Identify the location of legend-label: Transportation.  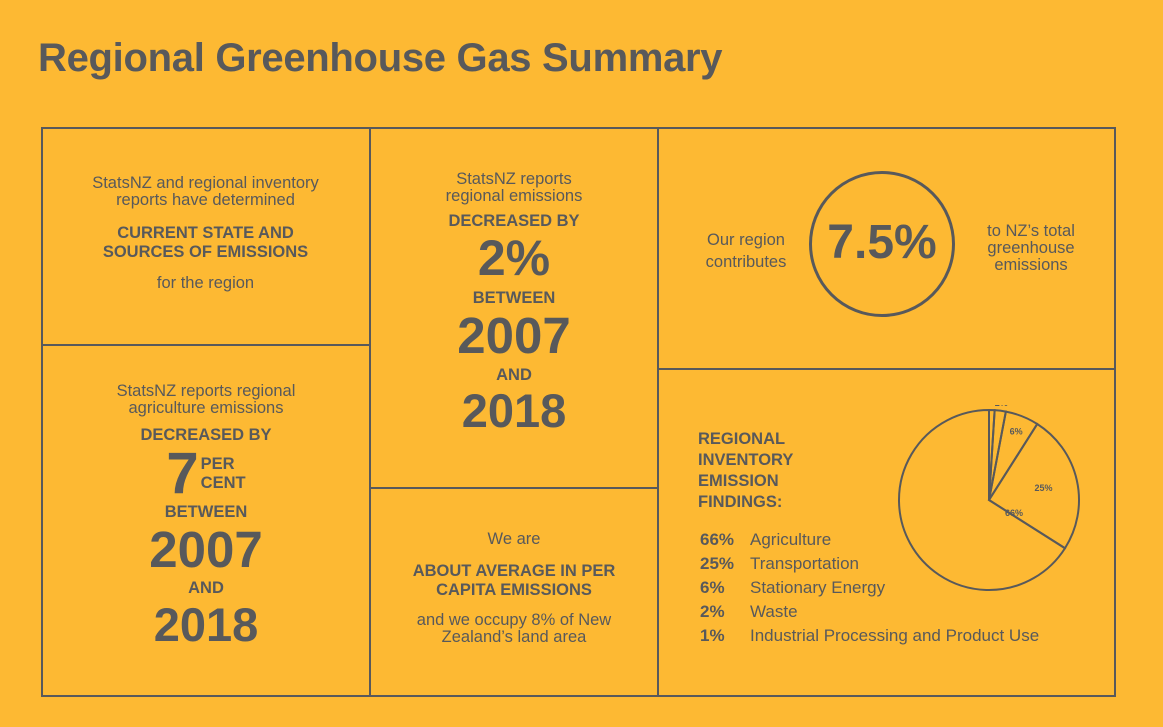
(804, 563).